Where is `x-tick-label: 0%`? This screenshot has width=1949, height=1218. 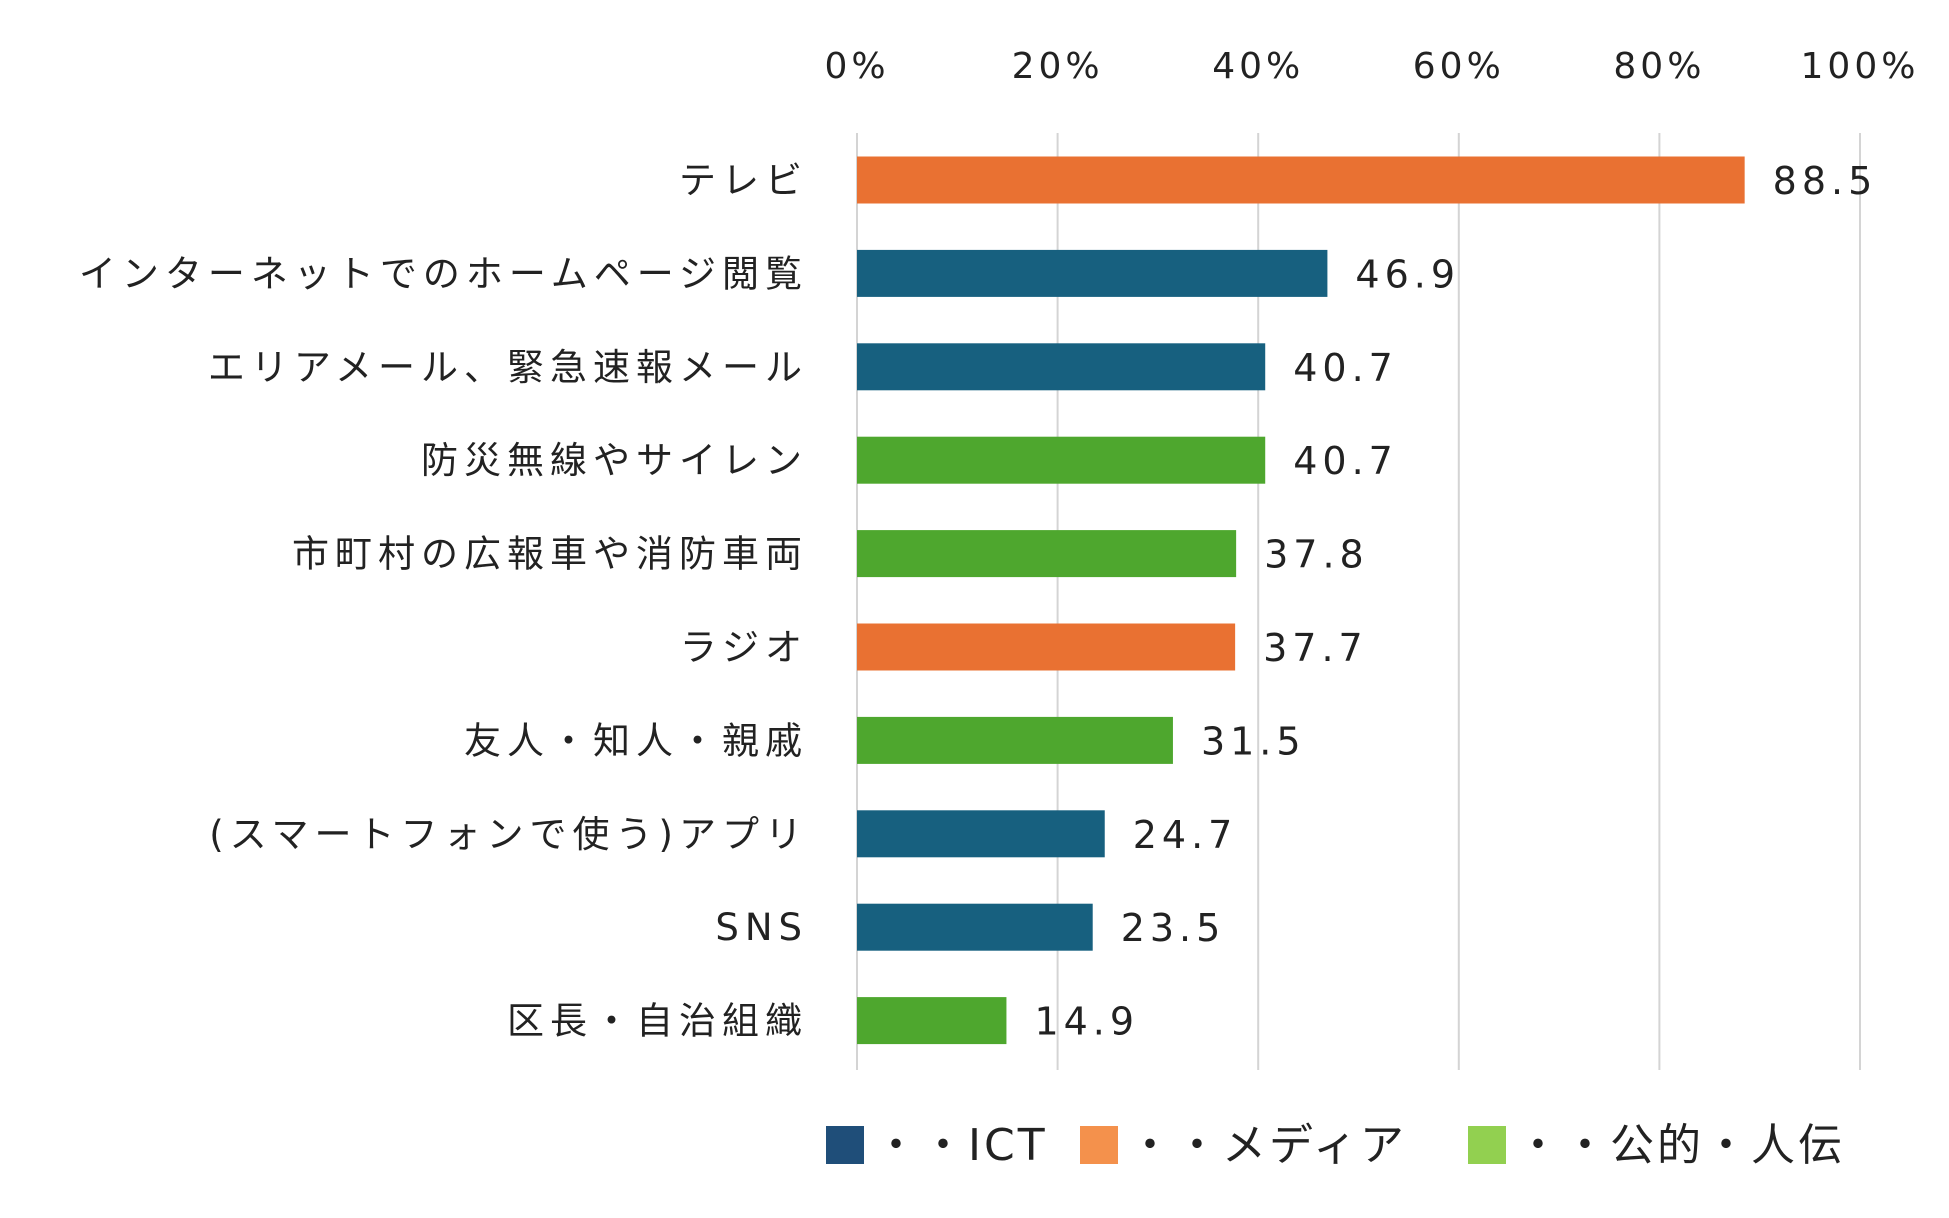
x-tick-label: 0% is located at coordinates (856, 66).